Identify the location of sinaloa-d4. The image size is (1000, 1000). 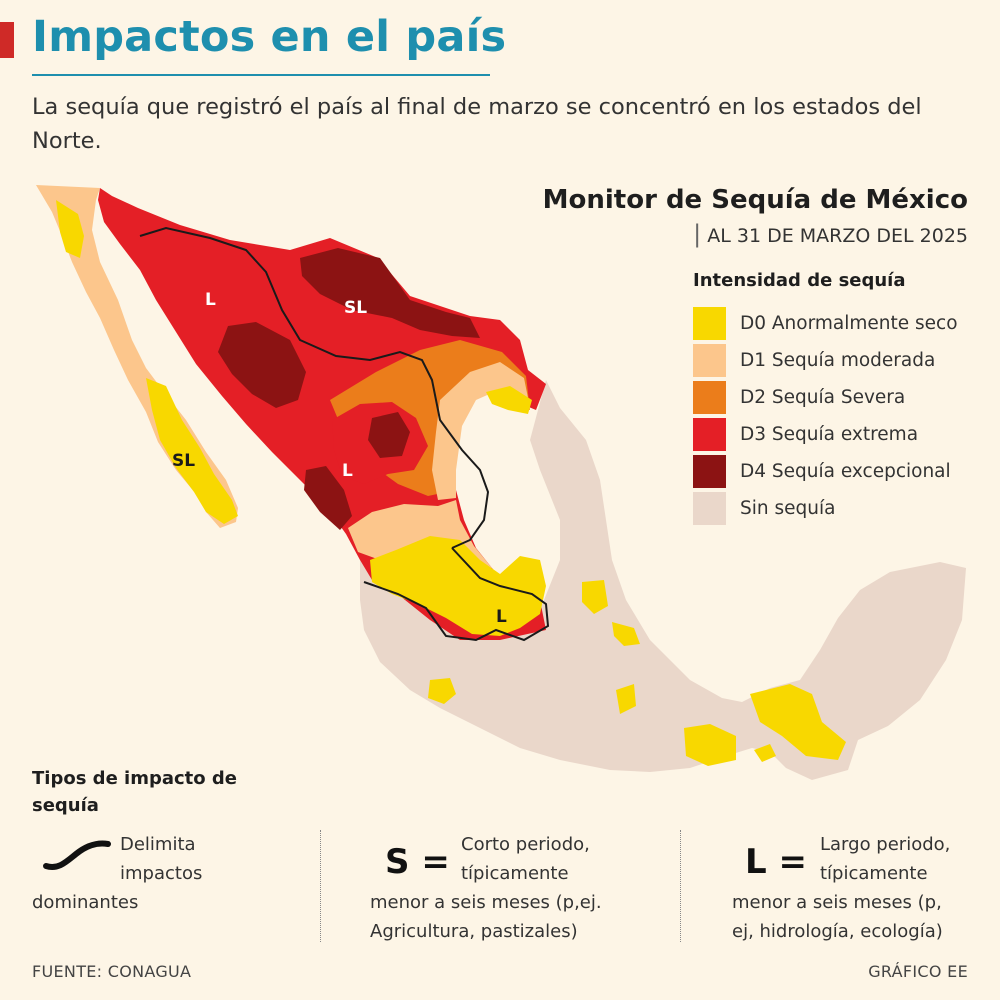
(328, 498).